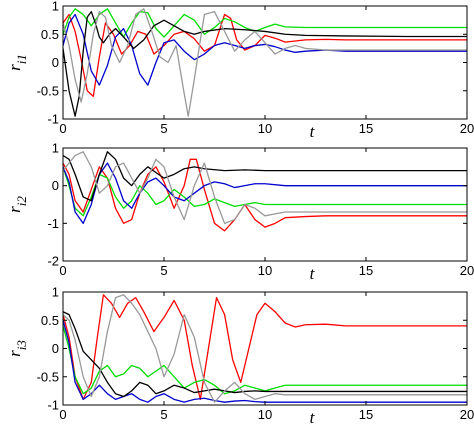  What do you see at coordinates (53, 261) in the screenshot?
I see `y-tick-label: -2` at bounding box center [53, 261].